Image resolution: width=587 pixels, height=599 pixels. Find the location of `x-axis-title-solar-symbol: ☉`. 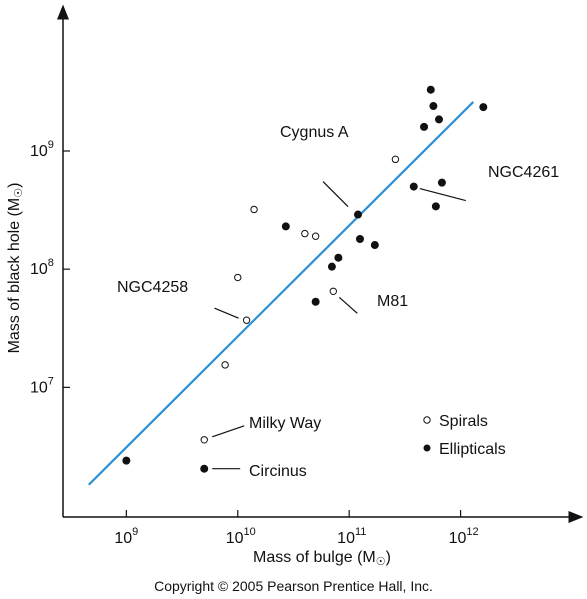

x-axis-title-solar-symbol: ☉ is located at coordinates (381, 562).